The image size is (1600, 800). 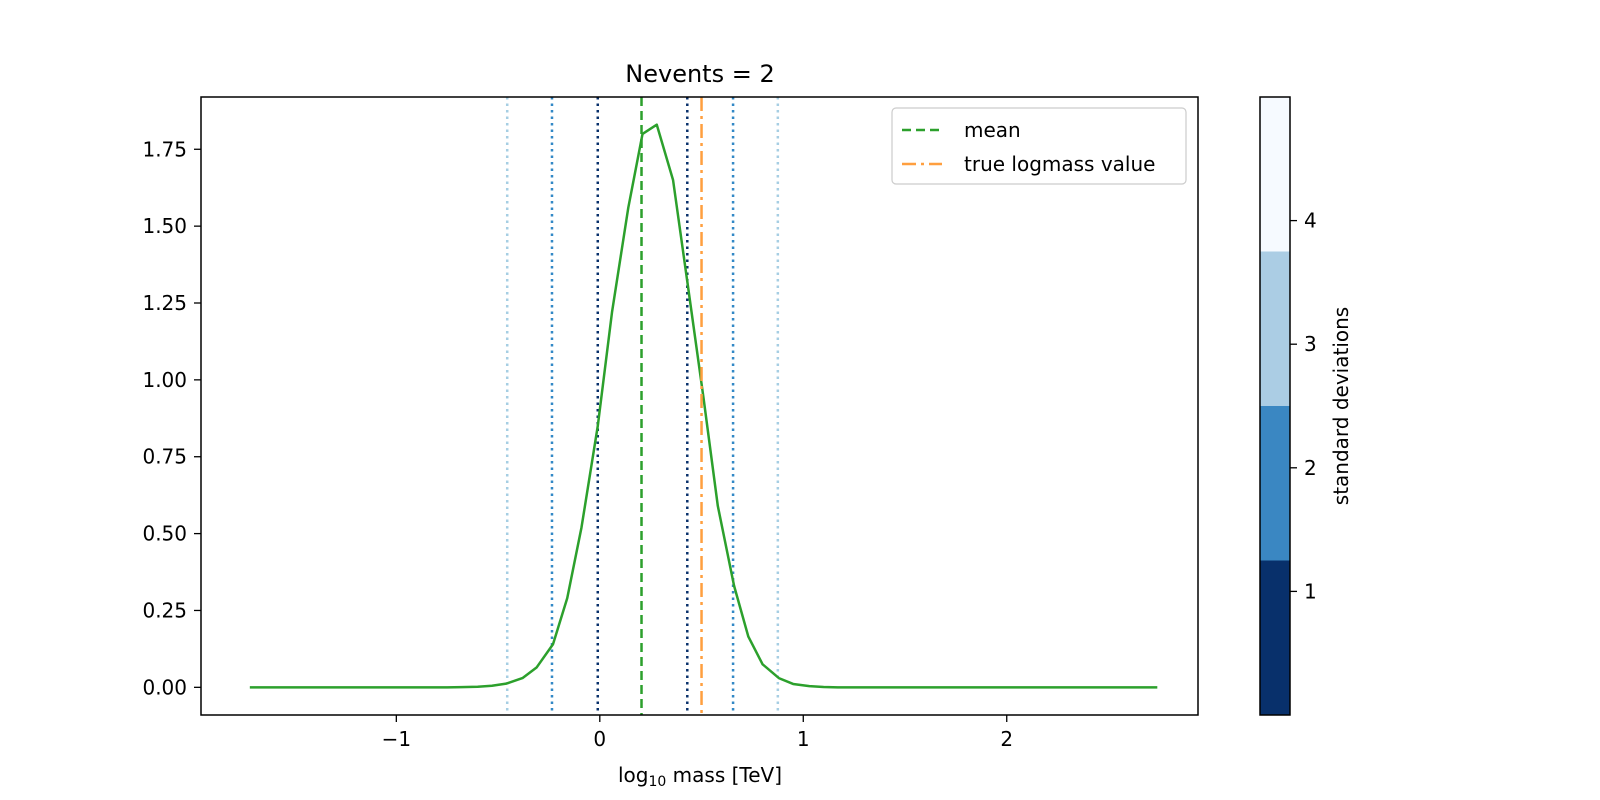 What do you see at coordinates (164, 303) in the screenshot?
I see `y-tick-label: 1.25` at bounding box center [164, 303].